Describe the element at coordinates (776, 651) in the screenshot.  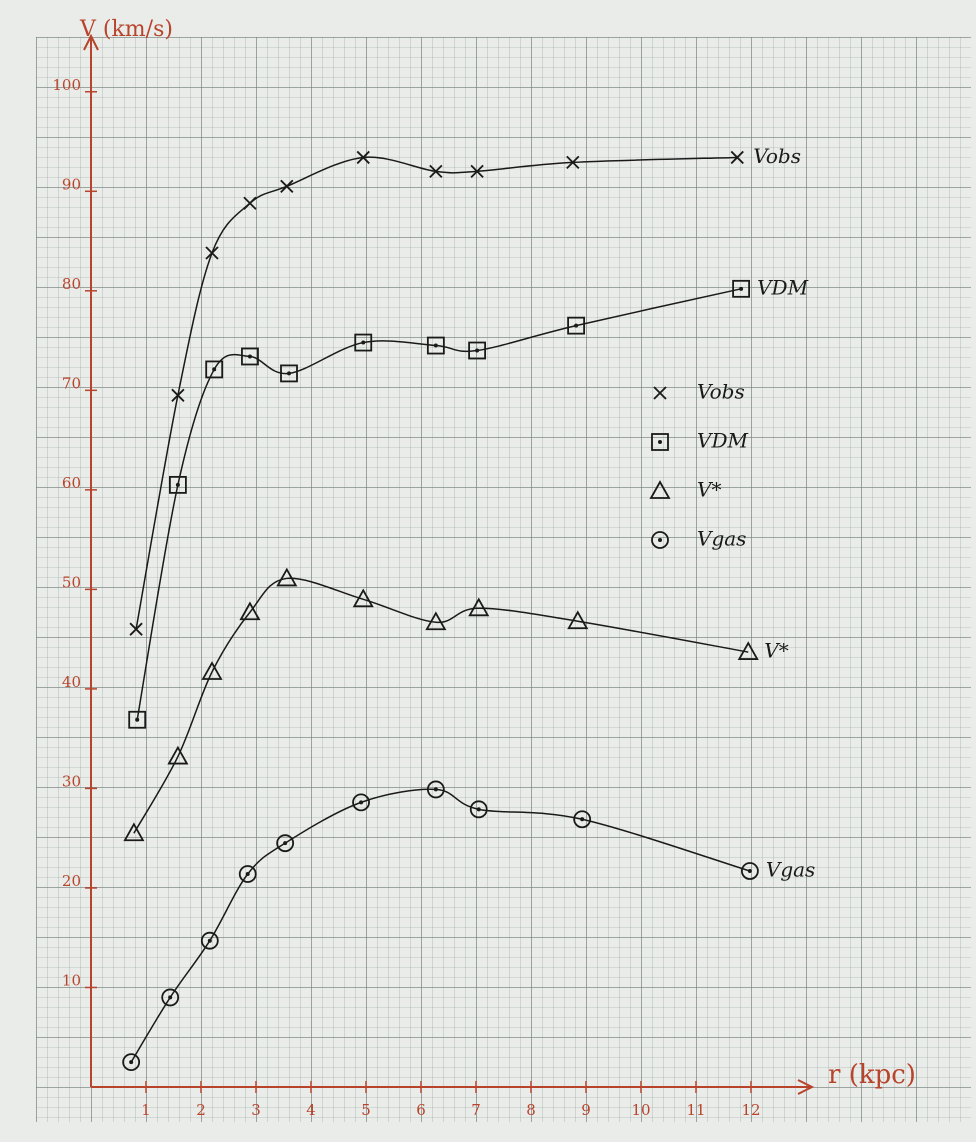
I see `curve-label: V*` at that location.